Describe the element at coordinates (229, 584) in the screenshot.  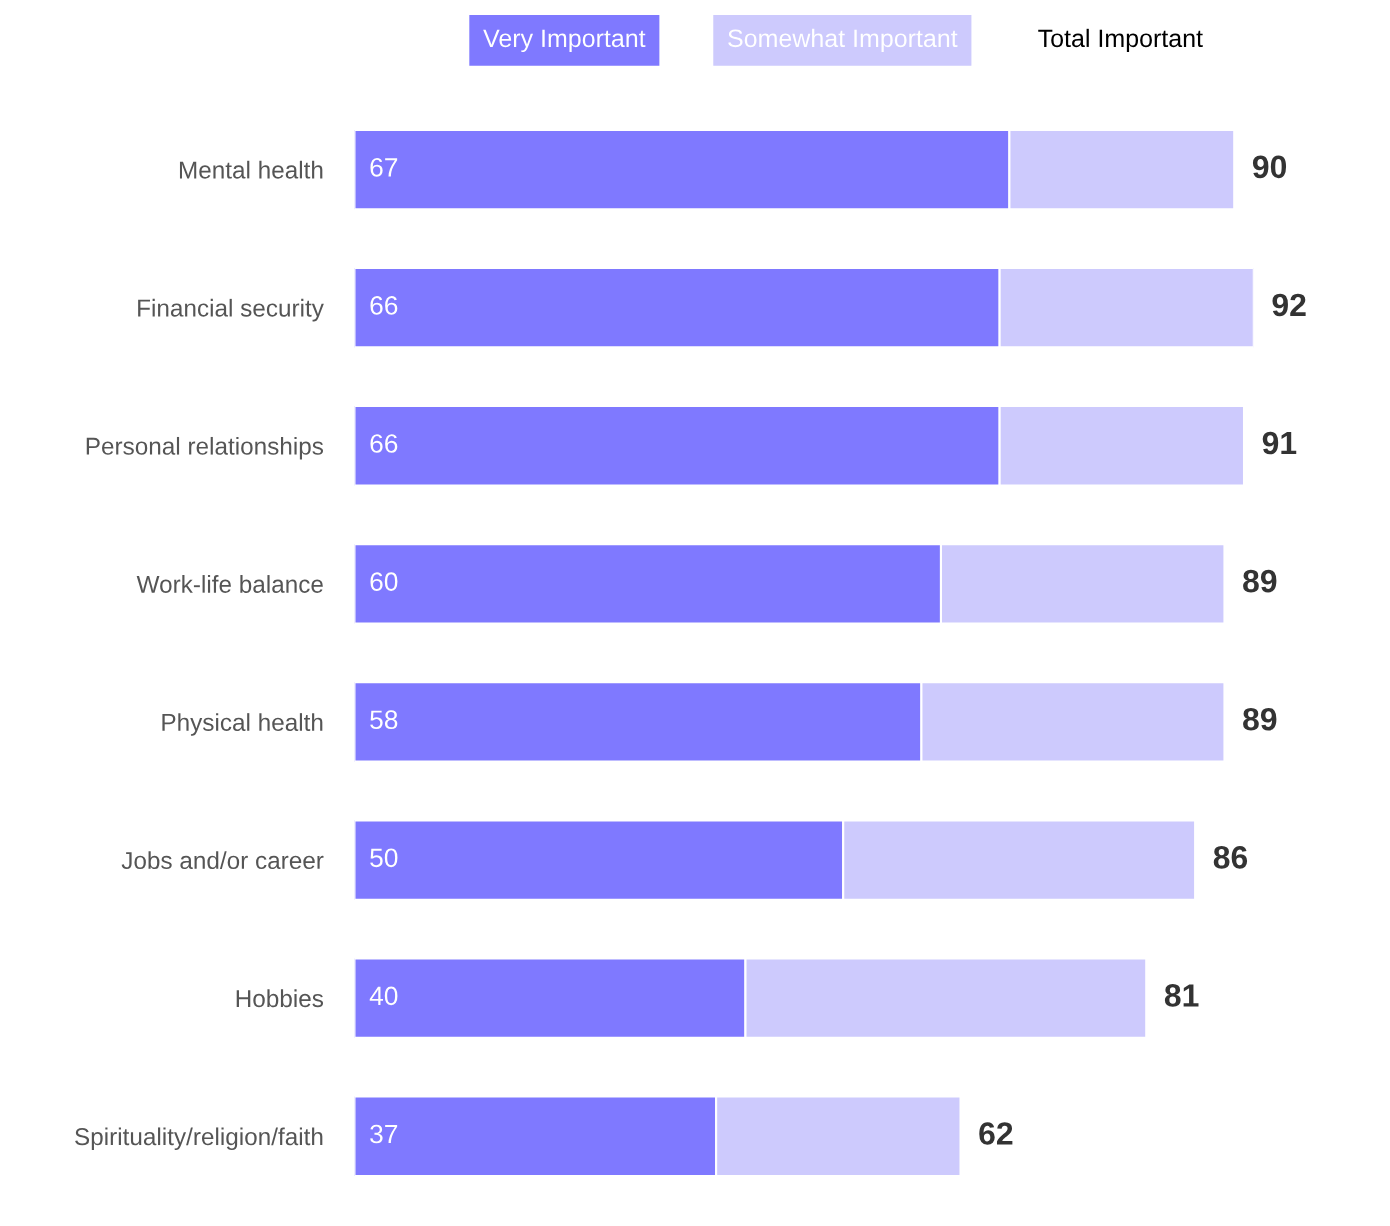
I see `y-tick-label: Work-life balance` at that location.